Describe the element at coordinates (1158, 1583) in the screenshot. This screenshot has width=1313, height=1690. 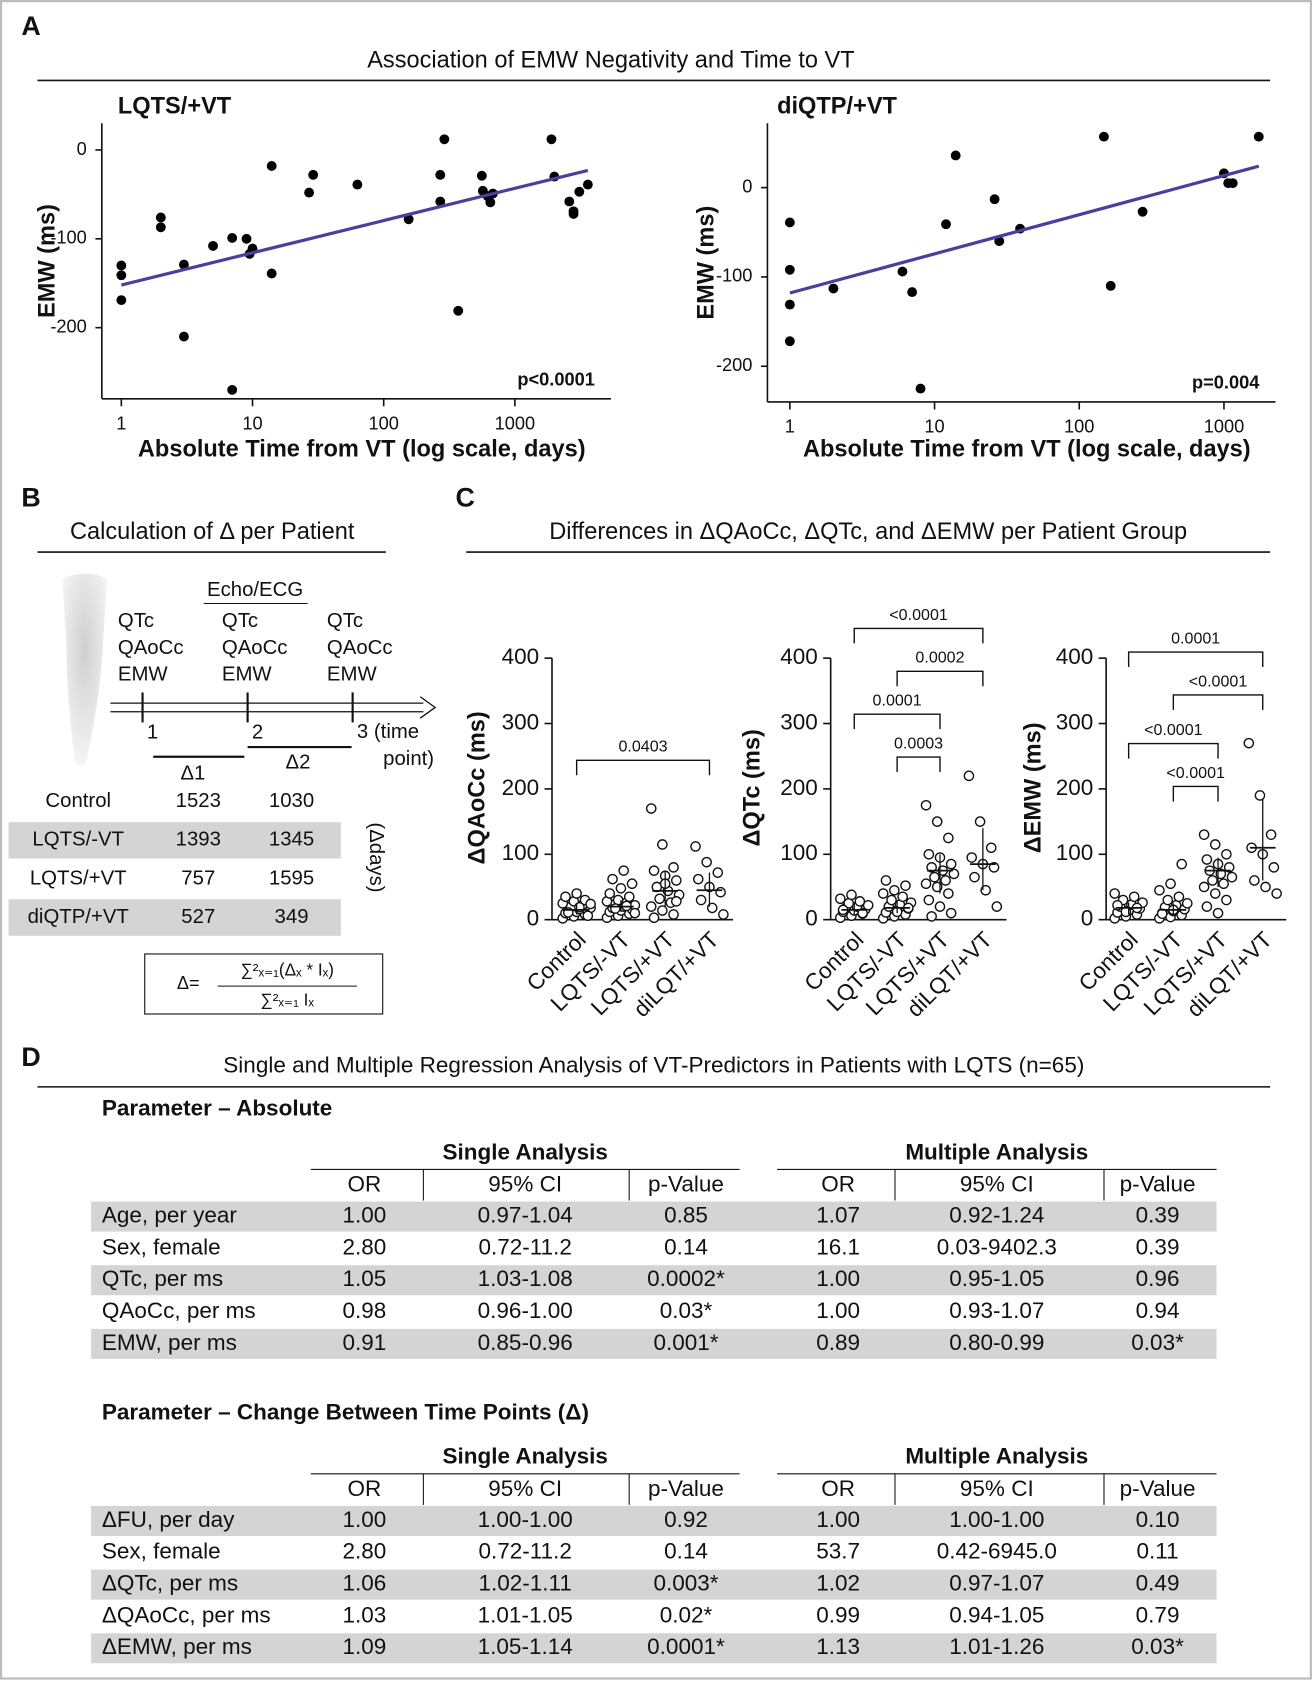
I see `table-cell: 0.49` at that location.